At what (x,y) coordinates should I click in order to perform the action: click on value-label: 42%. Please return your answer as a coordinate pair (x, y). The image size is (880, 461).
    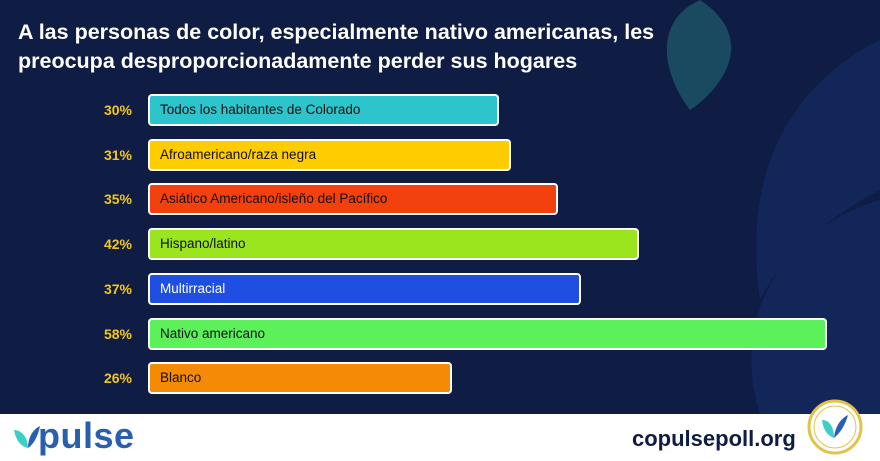
    Looking at the image, I should click on (117, 244).